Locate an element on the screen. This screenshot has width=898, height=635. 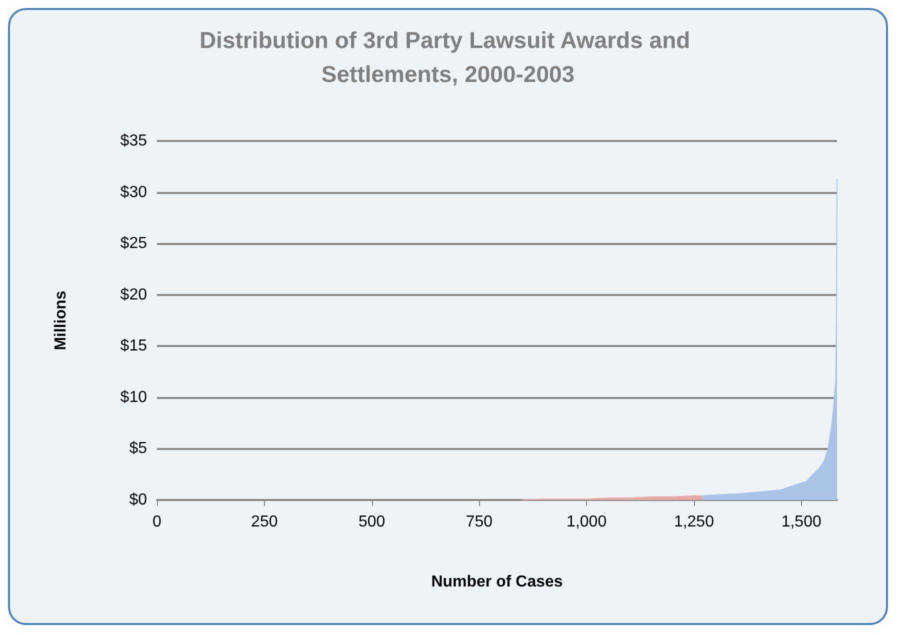
y-tick-label: $35 is located at coordinates (134, 141).